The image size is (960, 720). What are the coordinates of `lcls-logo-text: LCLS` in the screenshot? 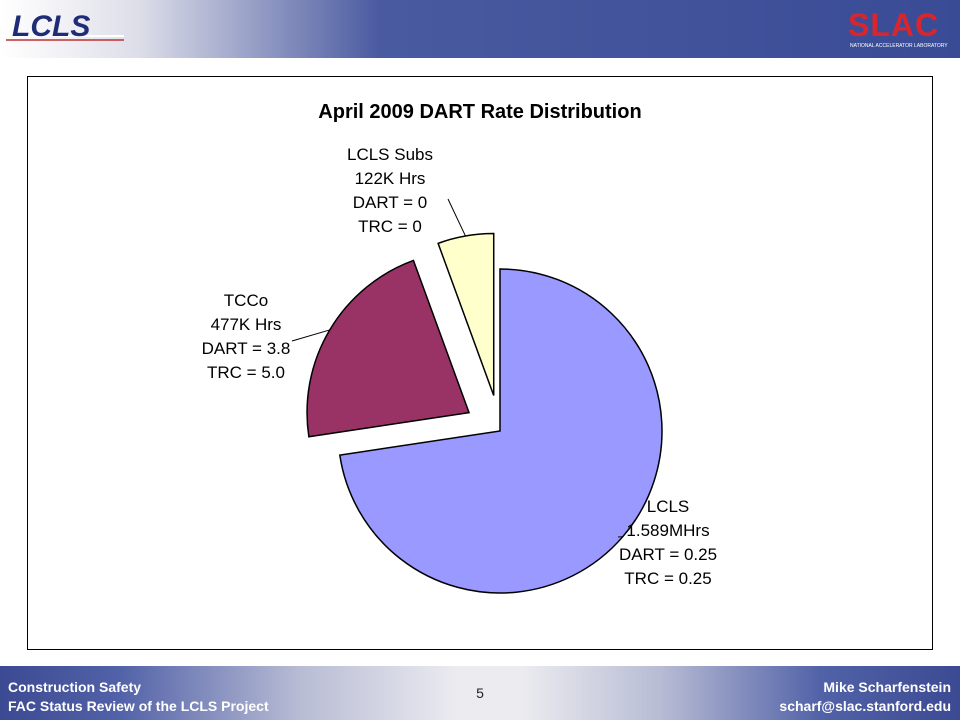 It's located at (51, 26).